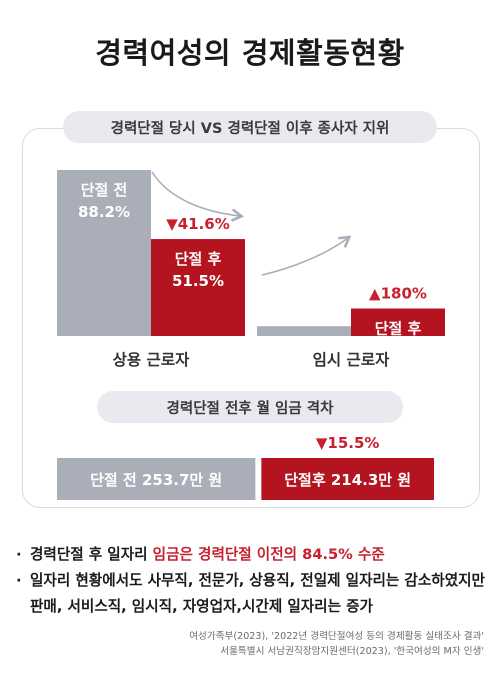 The width and height of the screenshot is (500, 675). What do you see at coordinates (250, 53) in the screenshot?
I see `page-title: 경력여성의 경제활동현황` at bounding box center [250, 53].